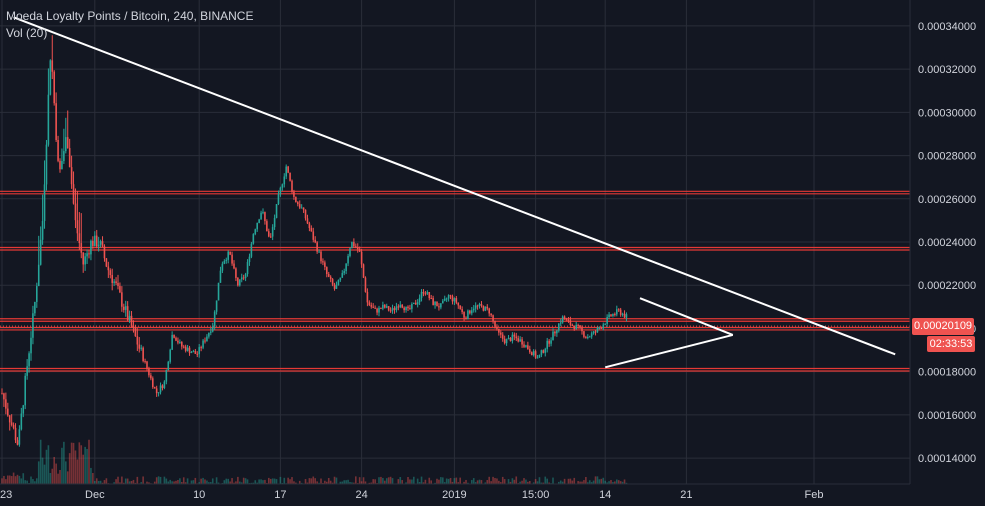 This screenshot has width=985, height=506. Describe the element at coordinates (95, 495) in the screenshot. I see `time-tick-label: Dec` at that location.